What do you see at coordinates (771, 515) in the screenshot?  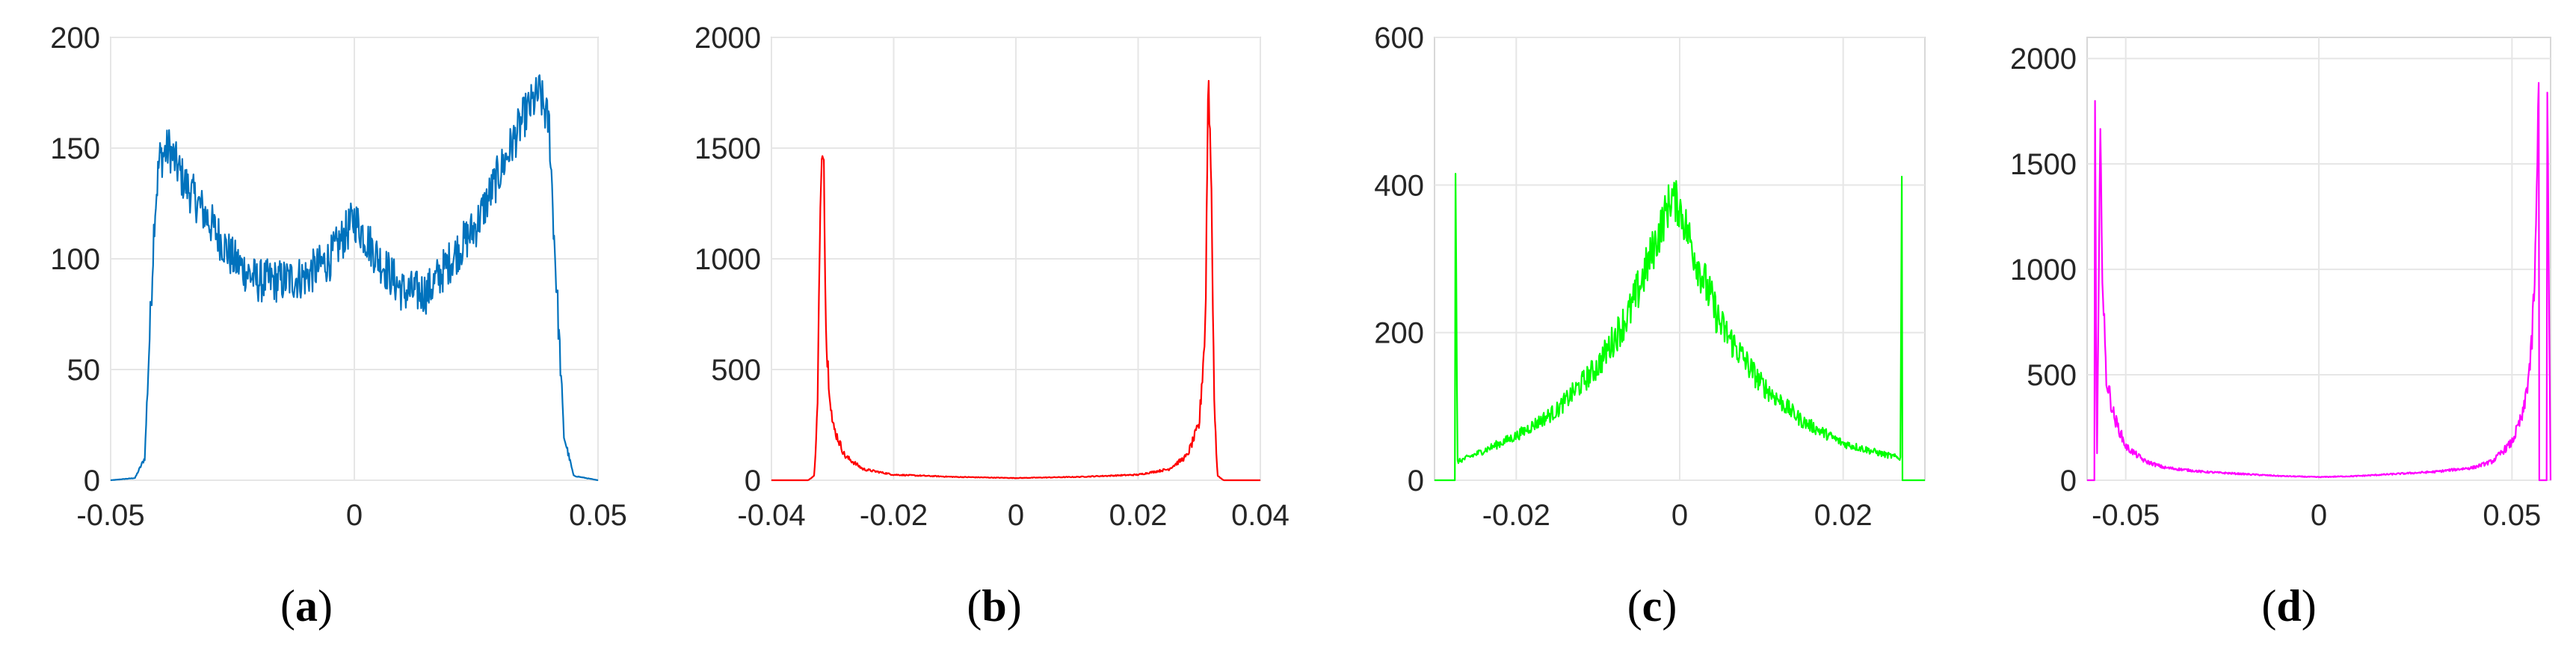 I see `x-tick-label: -0.04` at bounding box center [771, 515].